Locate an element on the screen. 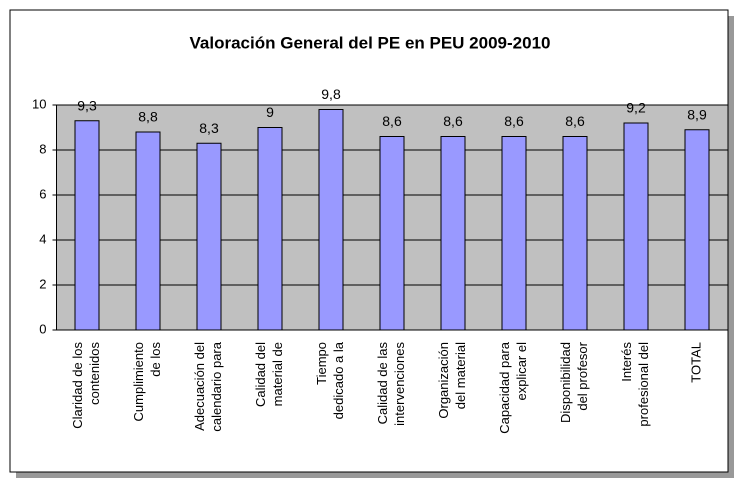 The height and width of the screenshot is (495, 741). x-tick-label: Interés is located at coordinates (626, 362).